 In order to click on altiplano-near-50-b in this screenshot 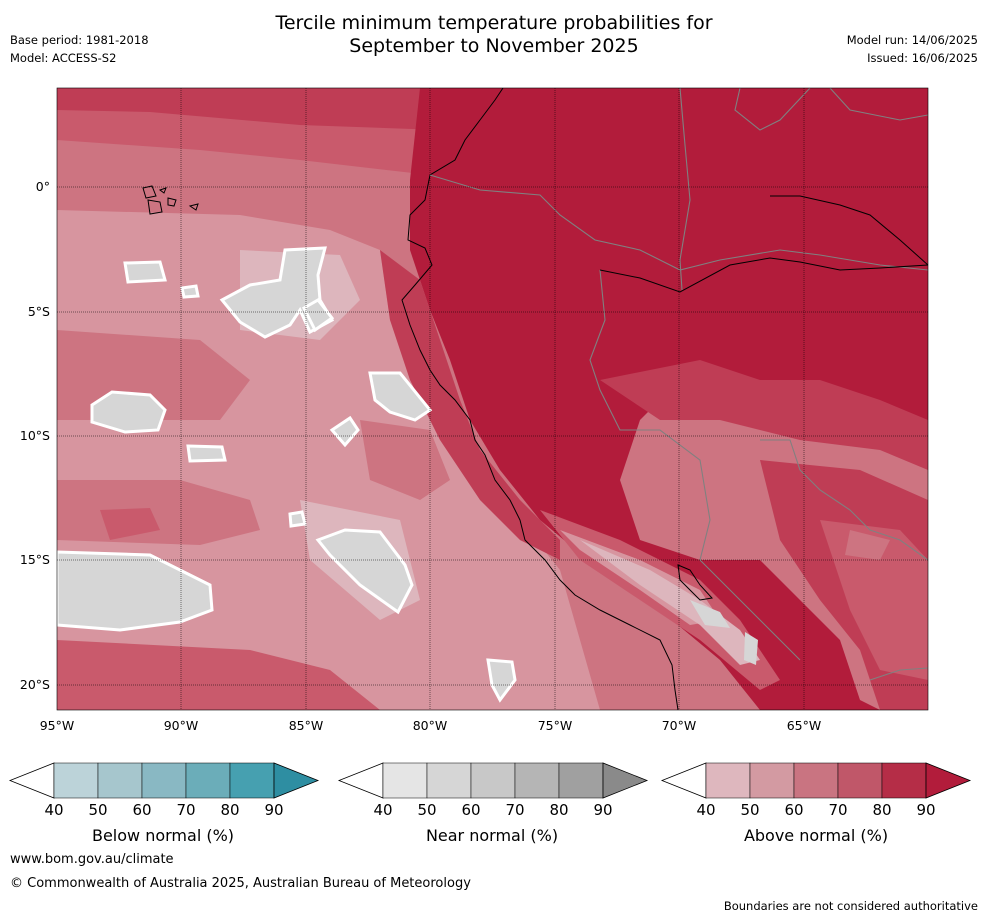, I will do `click(751, 648)`.